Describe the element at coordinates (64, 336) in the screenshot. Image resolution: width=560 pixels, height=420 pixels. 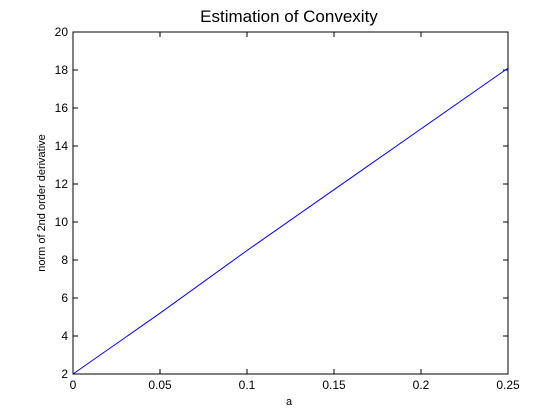
I see `y-tick-label: 4` at that location.